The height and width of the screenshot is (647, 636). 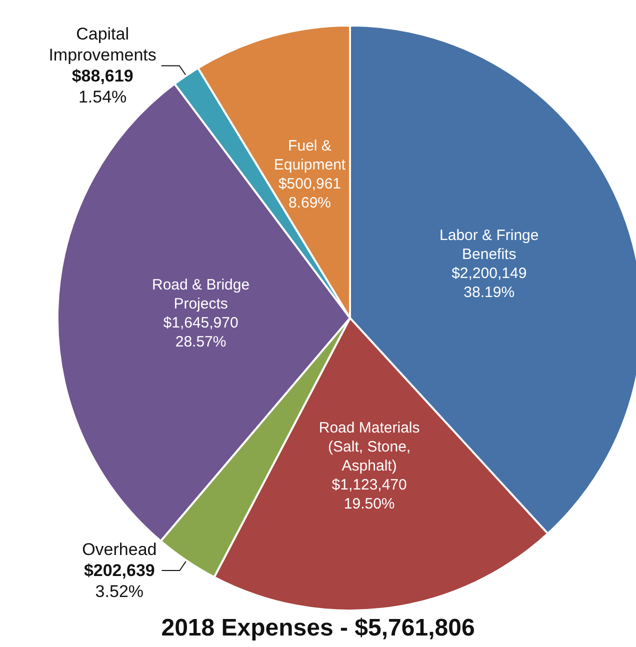 I want to click on slice-label: Road & Bridge Projects, so click(x=201, y=294).